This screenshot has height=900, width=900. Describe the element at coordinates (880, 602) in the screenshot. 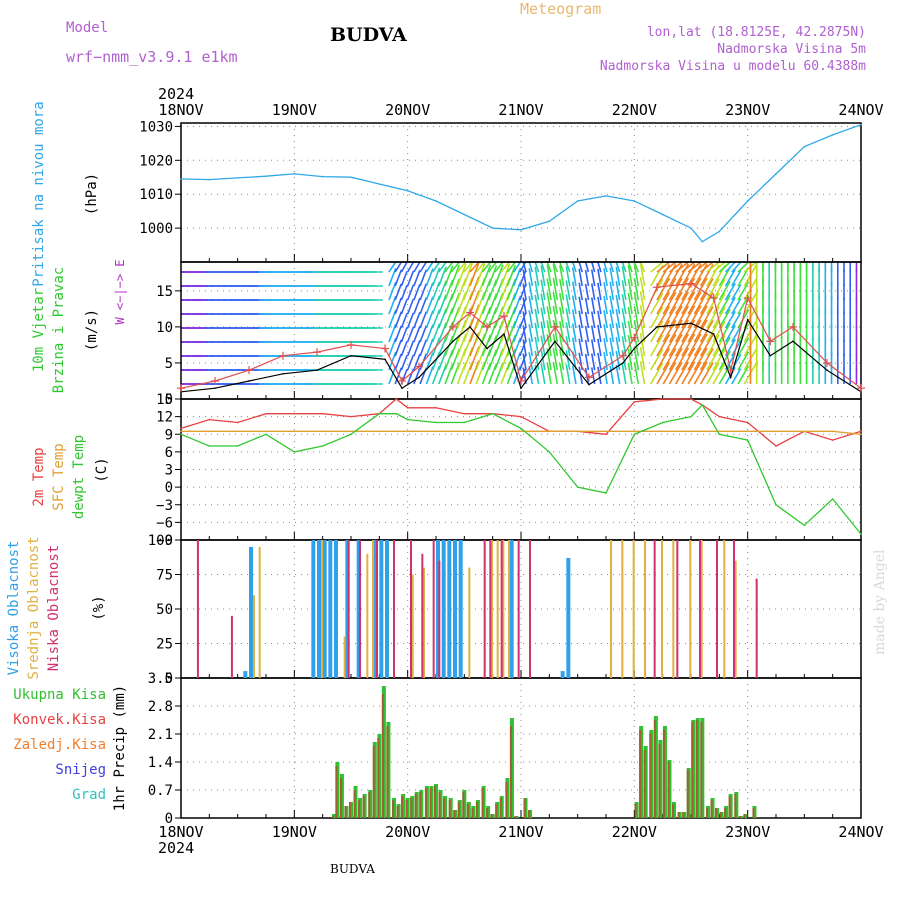

I see `credit-watermark: made by Angel` at that location.